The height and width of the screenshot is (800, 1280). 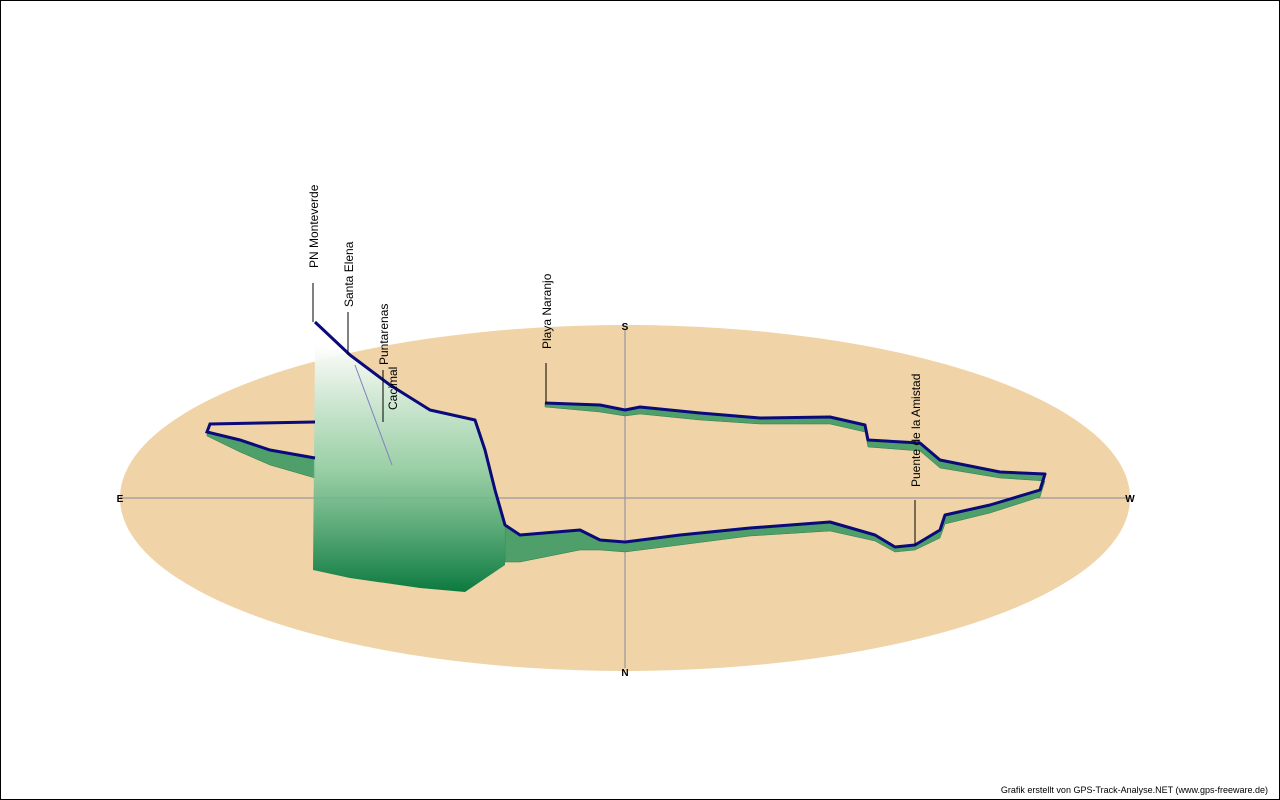 What do you see at coordinates (384, 334) in the screenshot?
I see `waypoint-label: Puntarenas` at bounding box center [384, 334].